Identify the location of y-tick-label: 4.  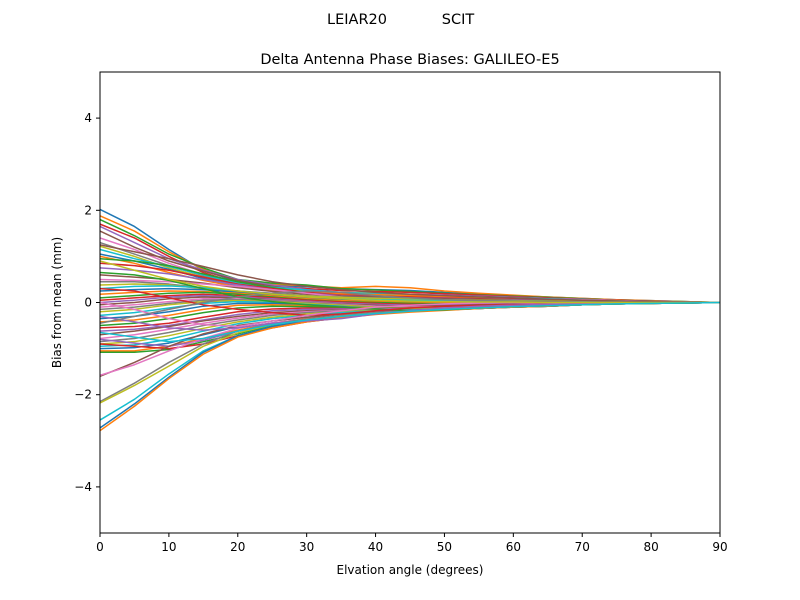
(88, 118).